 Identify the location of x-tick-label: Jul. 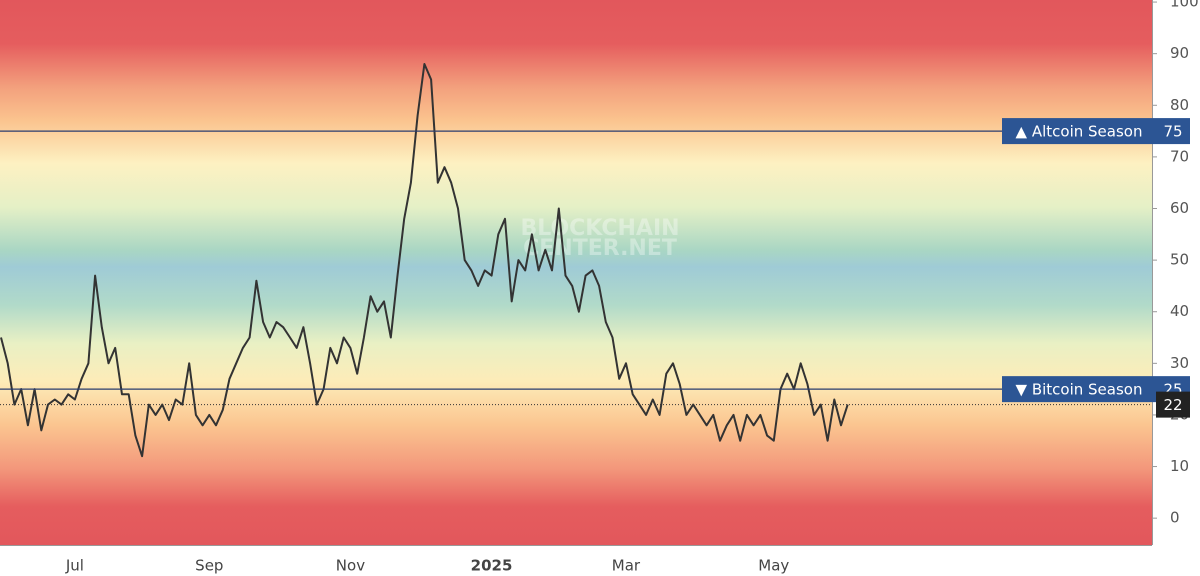
(74, 566).